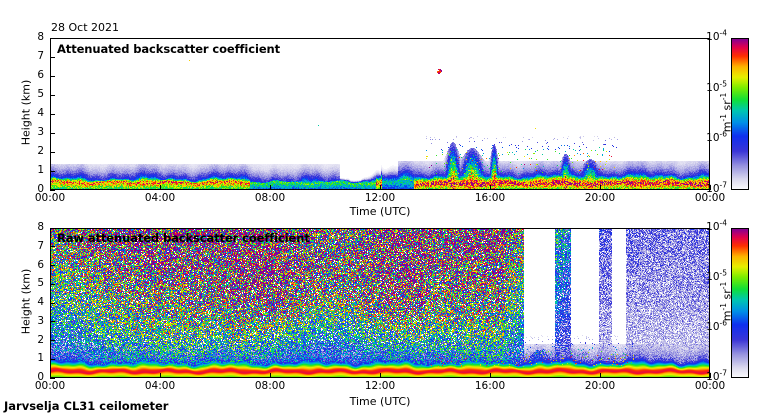  I want to click on x-axis-label-panel2: Time (UTC), so click(380, 401).